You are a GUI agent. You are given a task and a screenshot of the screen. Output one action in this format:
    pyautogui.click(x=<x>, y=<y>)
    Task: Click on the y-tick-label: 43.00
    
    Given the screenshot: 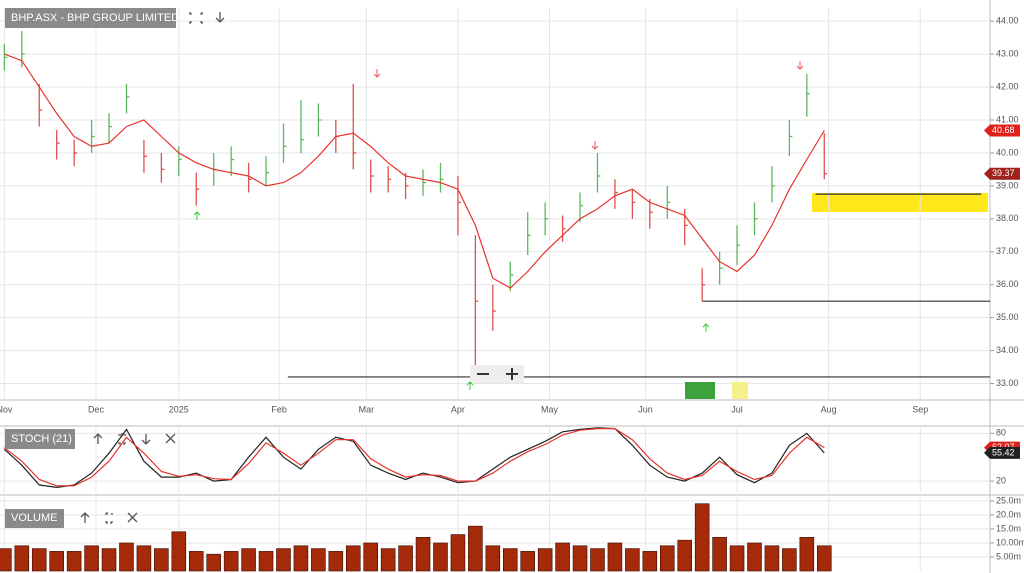 What is the action you would take?
    pyautogui.click(x=1007, y=53)
    